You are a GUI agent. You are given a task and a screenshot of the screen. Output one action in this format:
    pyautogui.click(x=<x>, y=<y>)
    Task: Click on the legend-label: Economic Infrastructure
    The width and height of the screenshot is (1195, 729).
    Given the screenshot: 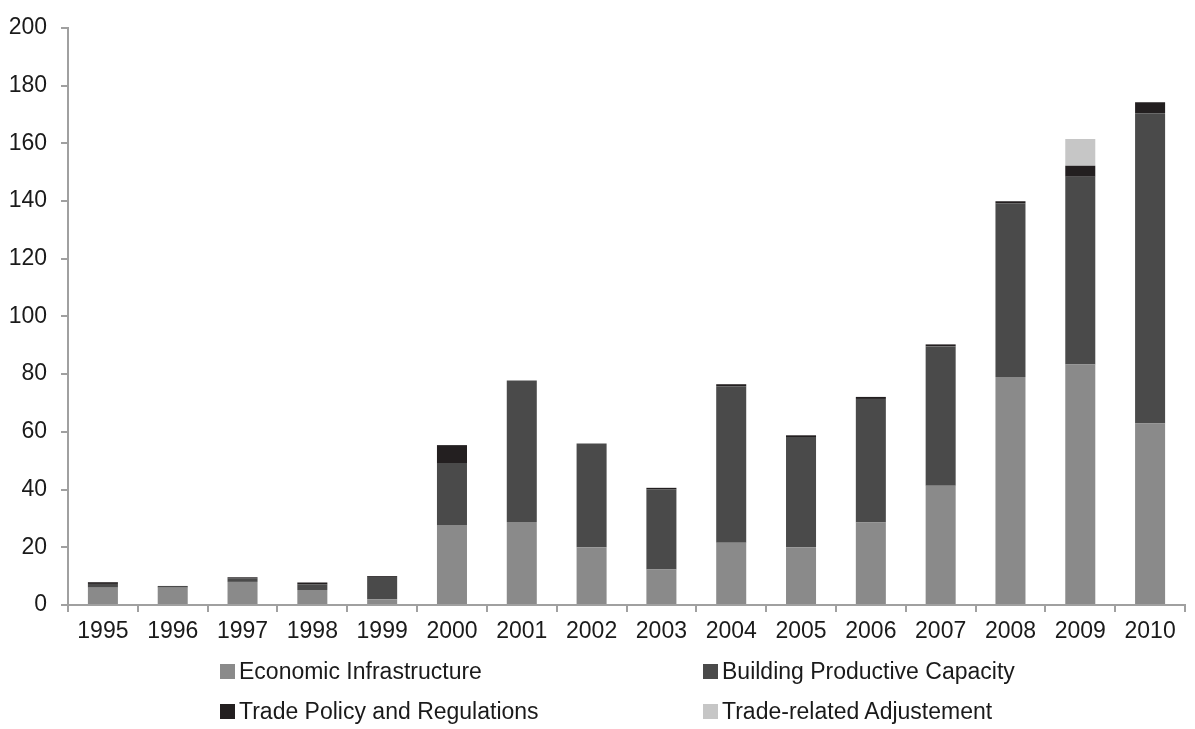 What is the action you would take?
    pyautogui.click(x=360, y=671)
    